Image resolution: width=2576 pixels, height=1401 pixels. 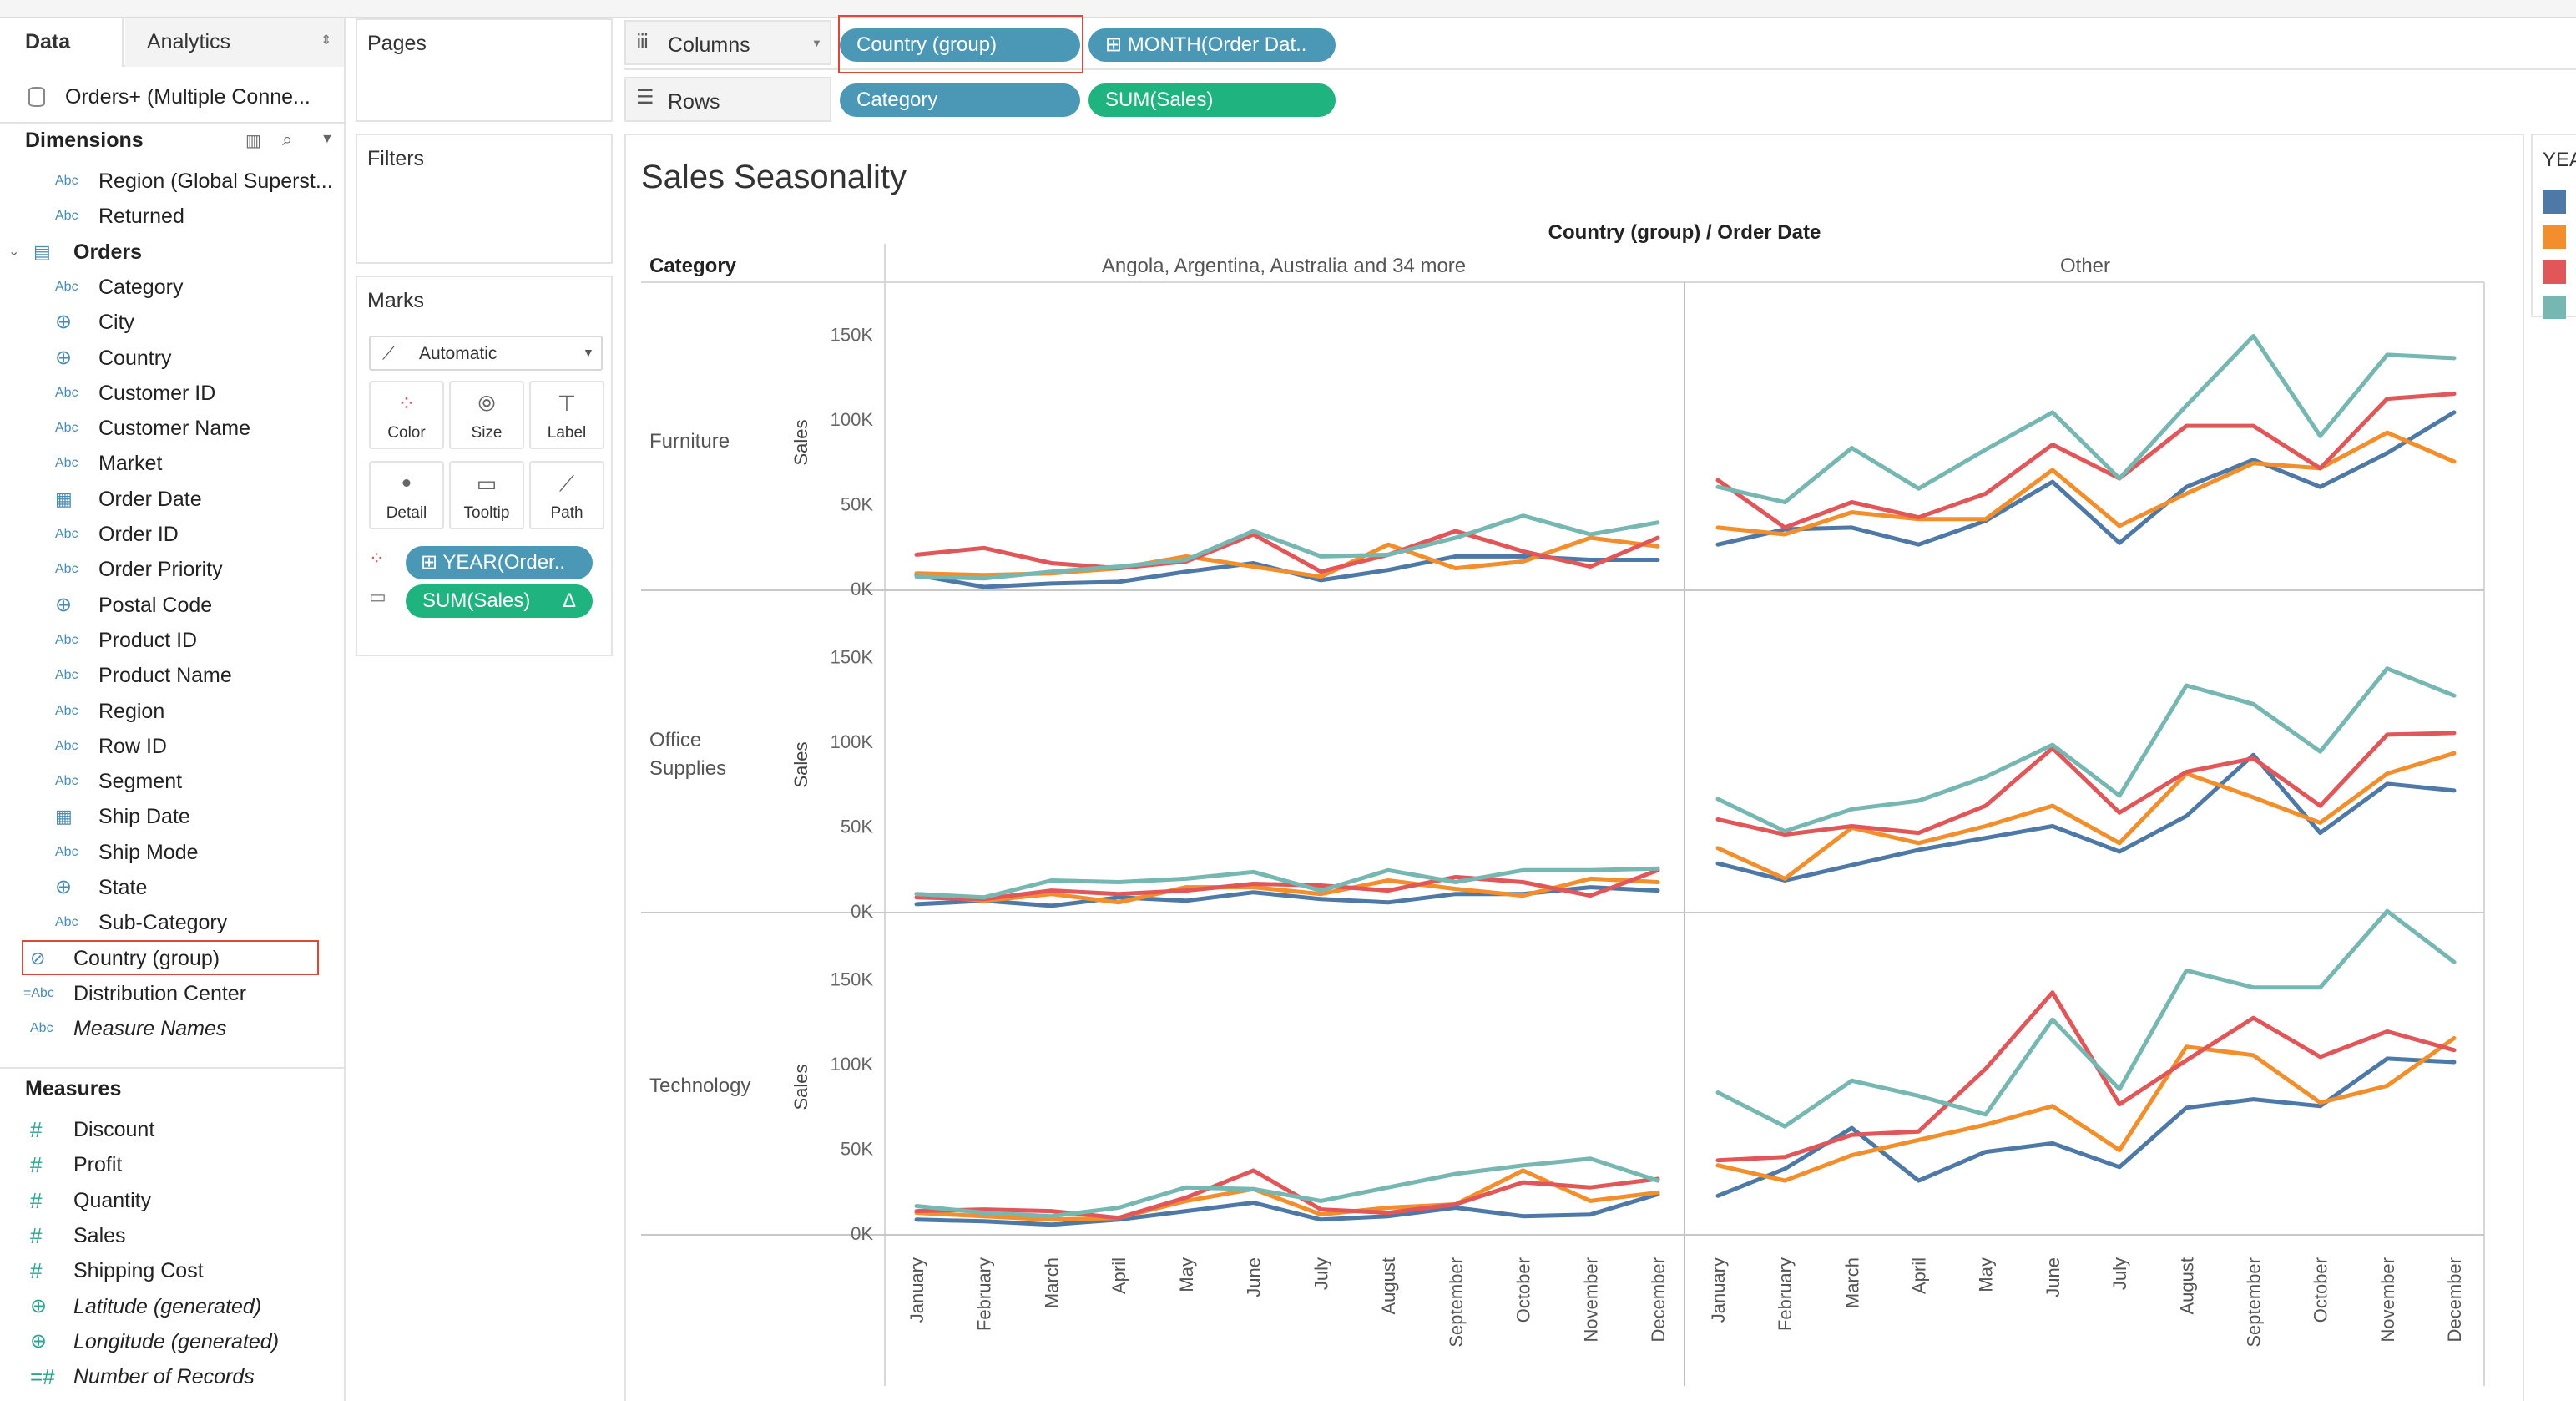 I want to click on tab-sort-icon: ⇕, so click(x=326, y=40).